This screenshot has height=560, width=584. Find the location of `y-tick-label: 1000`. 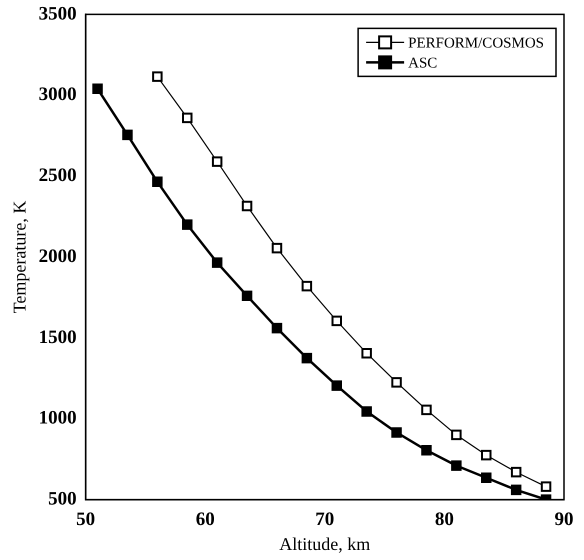

y-tick-label: 1000 is located at coordinates (57, 418).